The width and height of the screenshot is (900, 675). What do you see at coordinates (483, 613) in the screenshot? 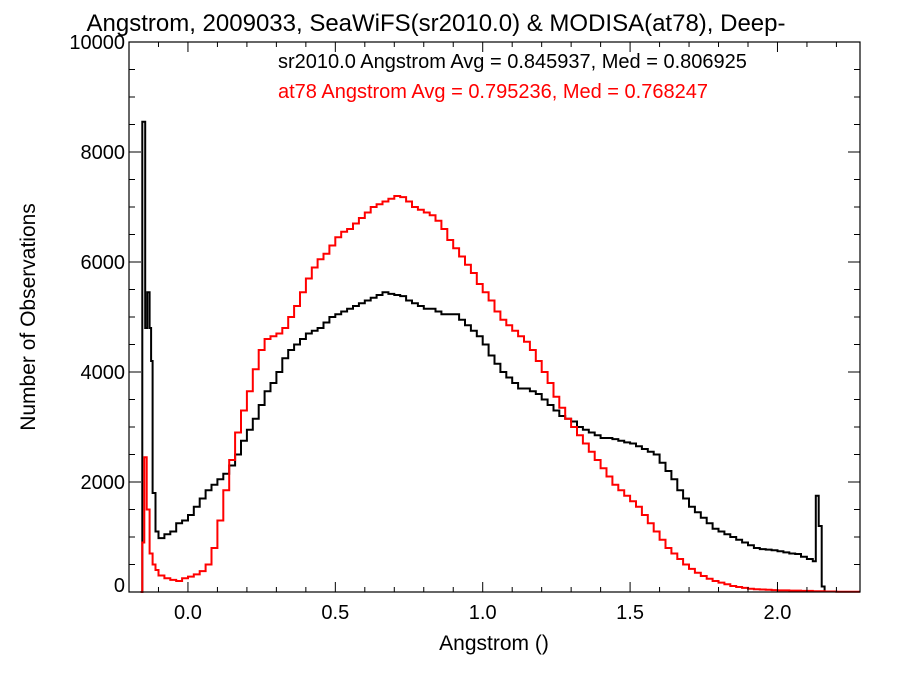
I see `x-tick-label: 1.0` at bounding box center [483, 613].